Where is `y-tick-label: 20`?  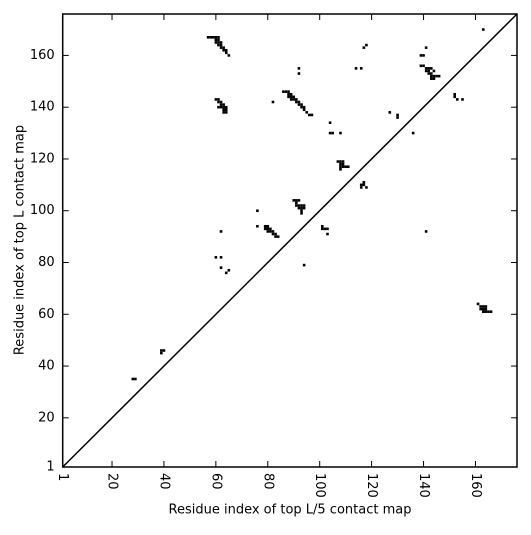
y-tick-label: 20 is located at coordinates (46, 417).